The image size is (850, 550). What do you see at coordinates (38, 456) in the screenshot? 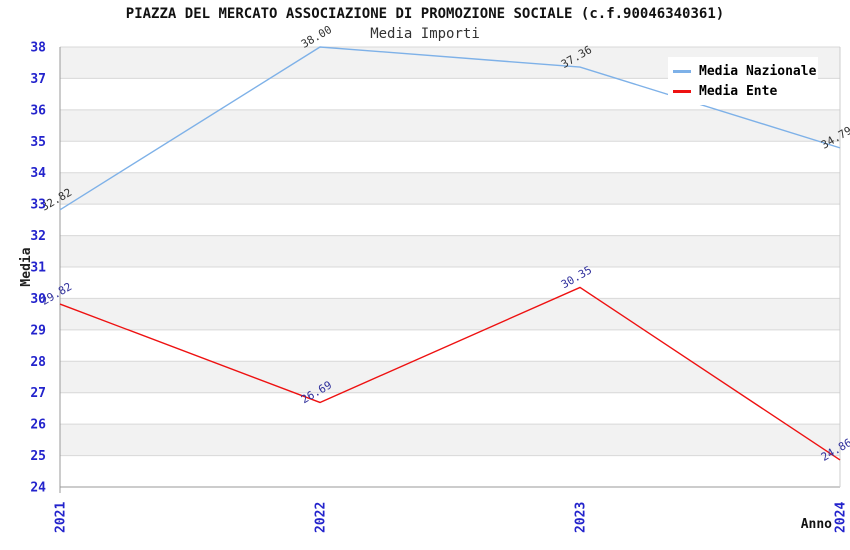
I see `y-tick-label: 25` at bounding box center [38, 456].